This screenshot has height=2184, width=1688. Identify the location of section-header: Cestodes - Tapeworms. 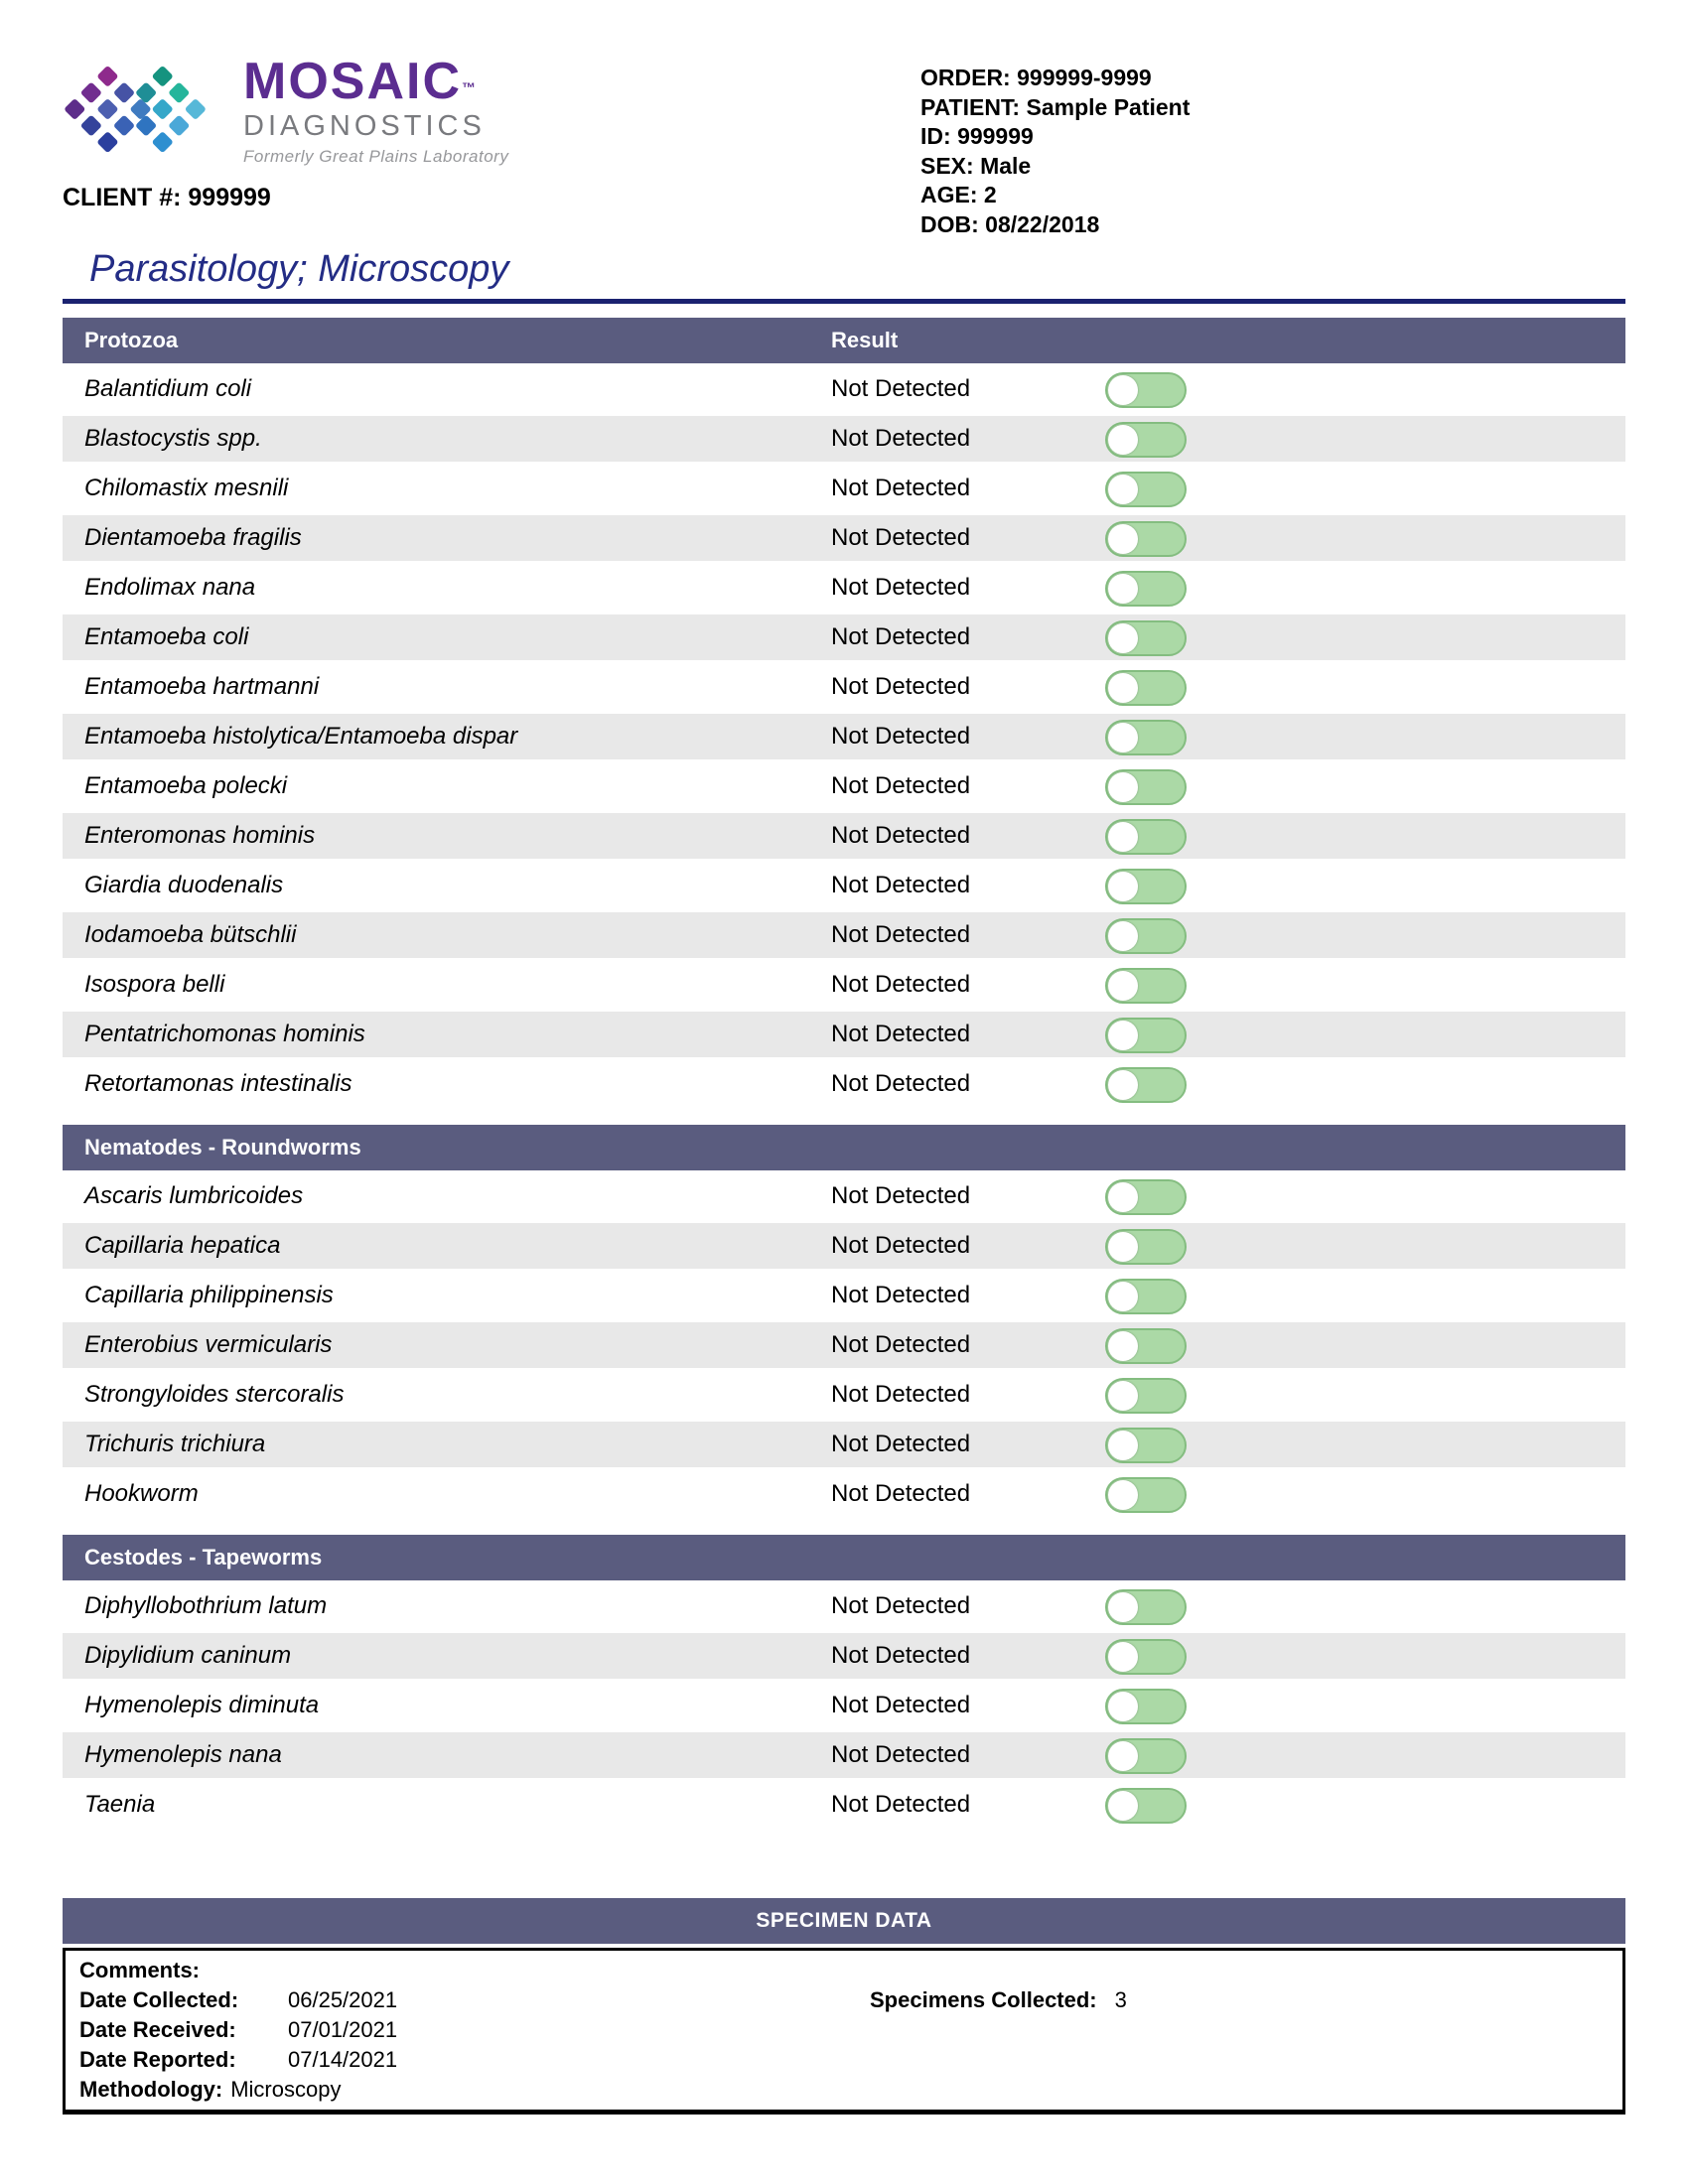
(844, 1557).